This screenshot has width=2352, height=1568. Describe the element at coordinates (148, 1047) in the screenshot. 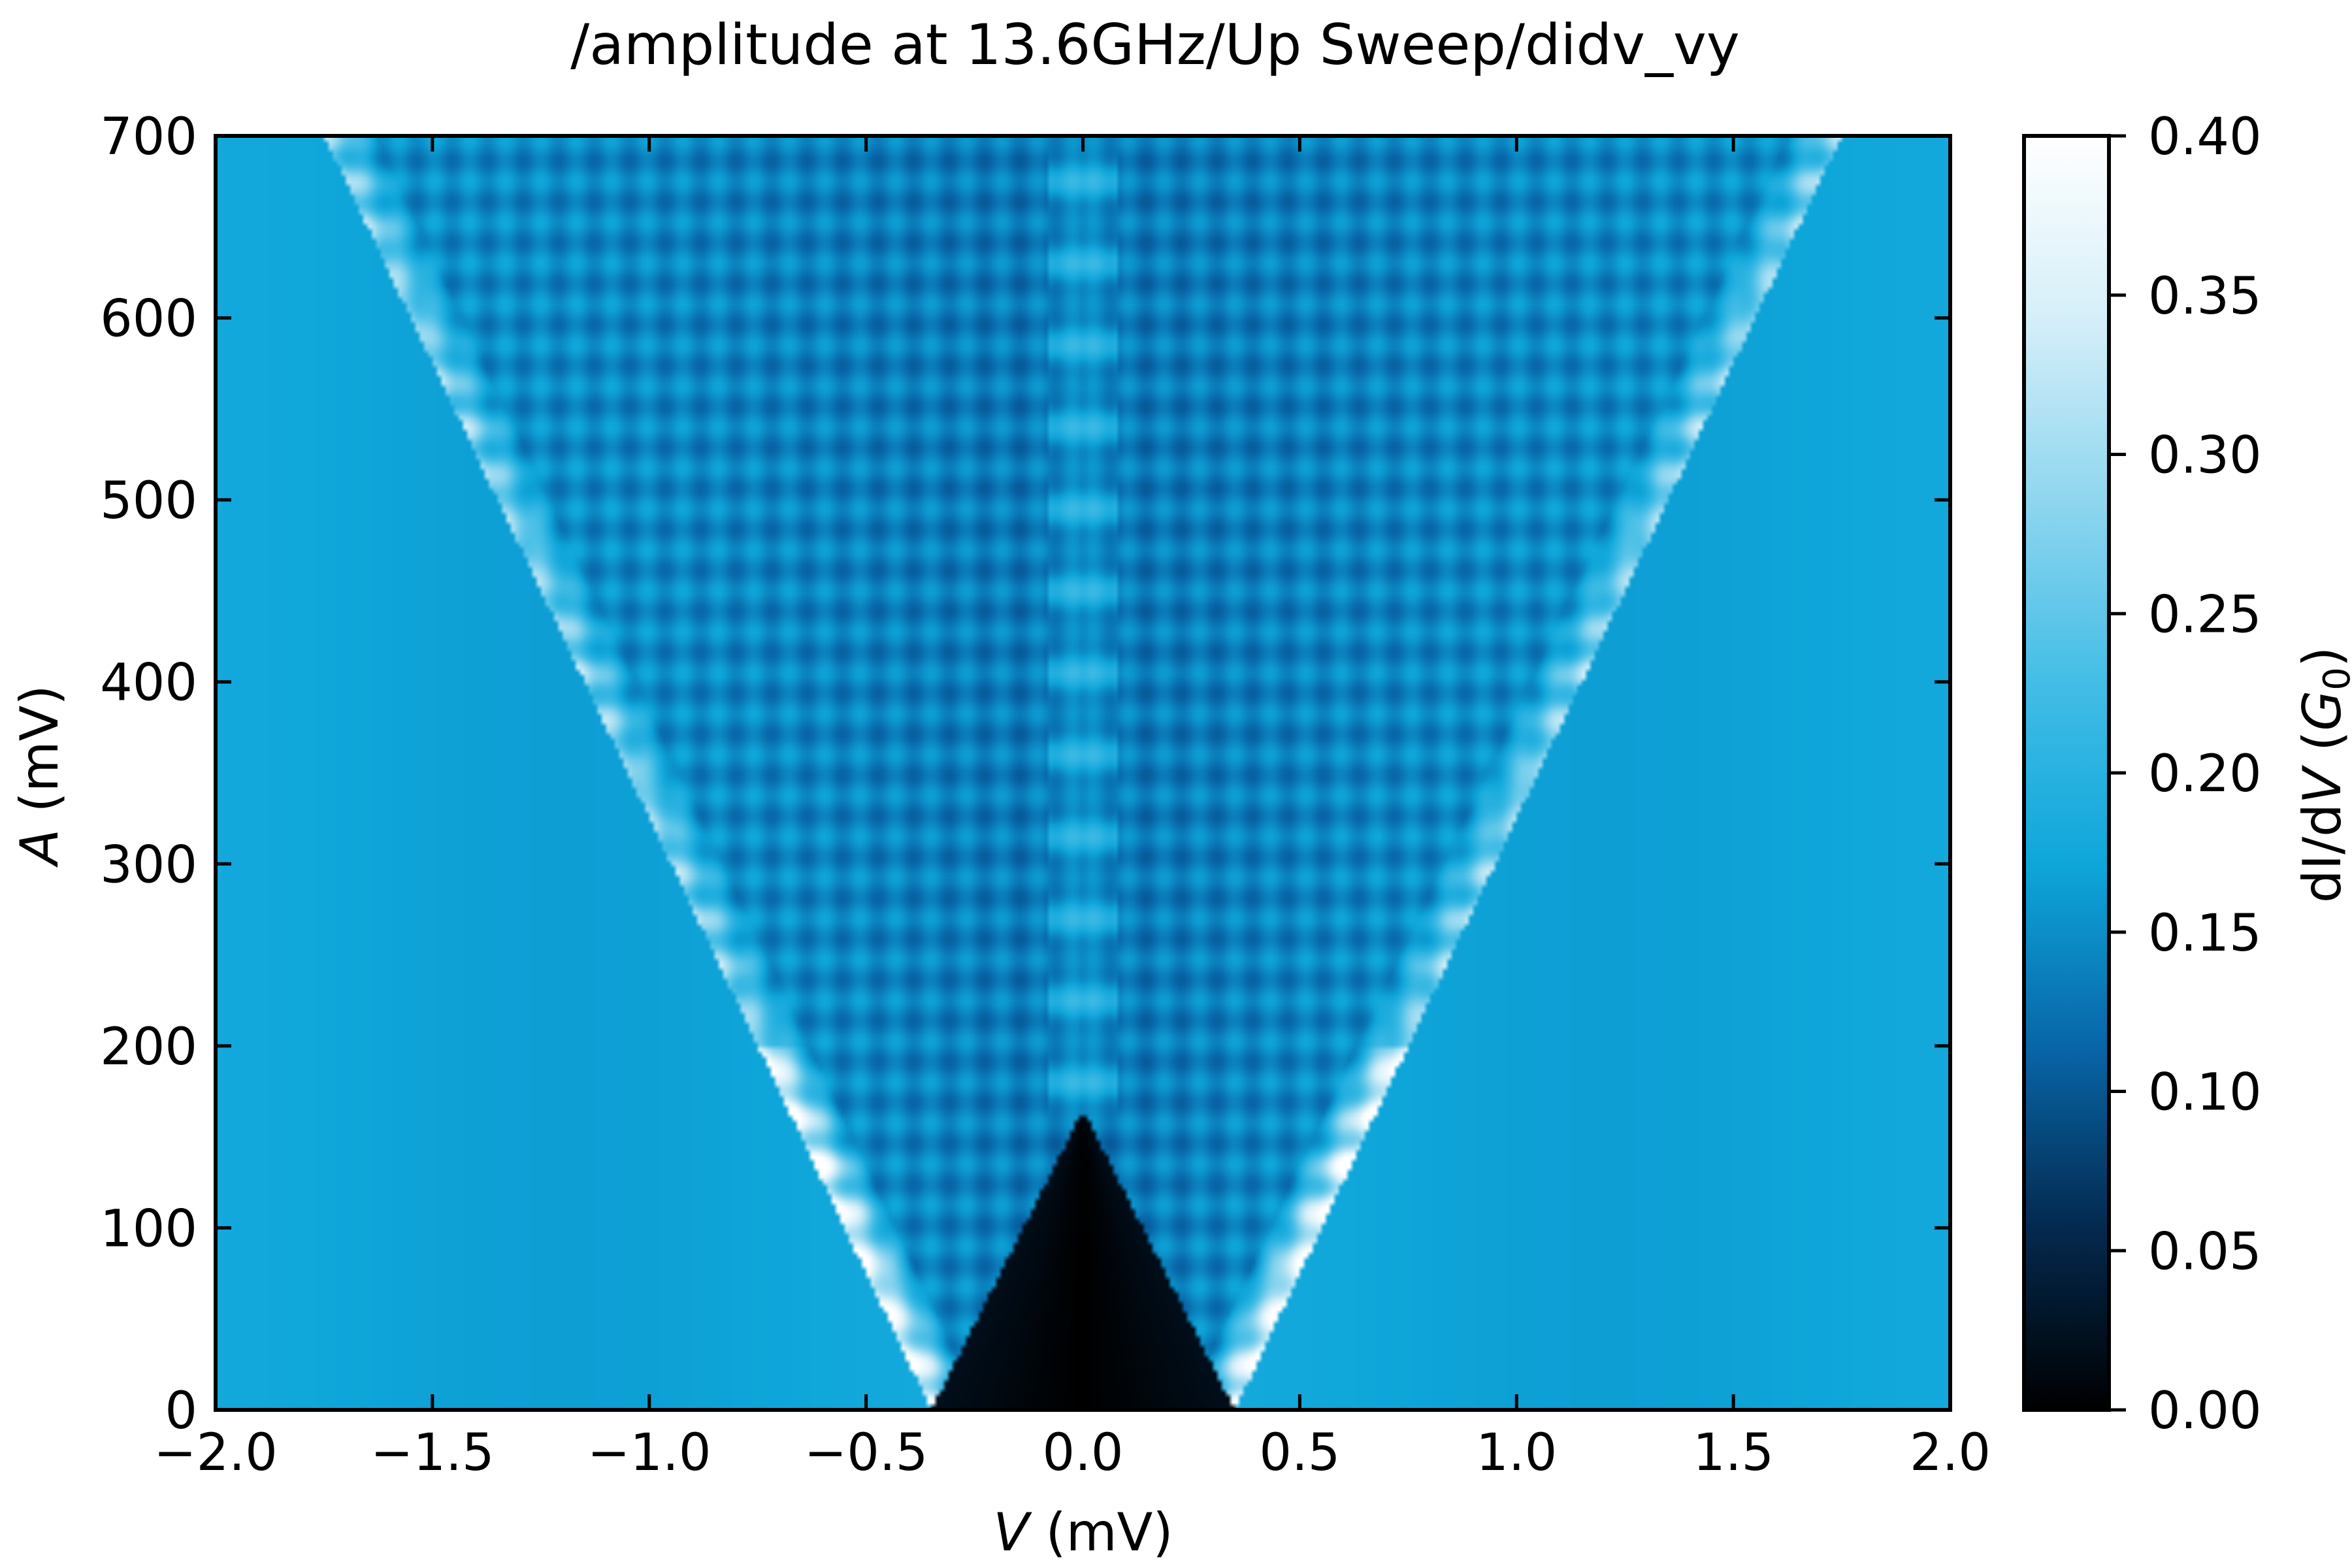

I see `y-tick-label: 200` at that location.